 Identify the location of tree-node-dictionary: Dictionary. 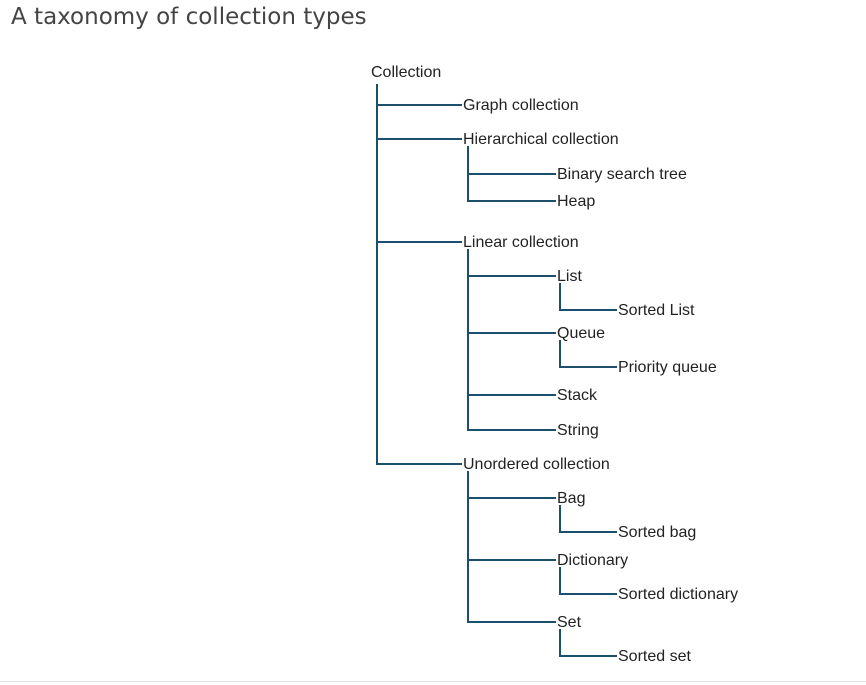
(592, 560).